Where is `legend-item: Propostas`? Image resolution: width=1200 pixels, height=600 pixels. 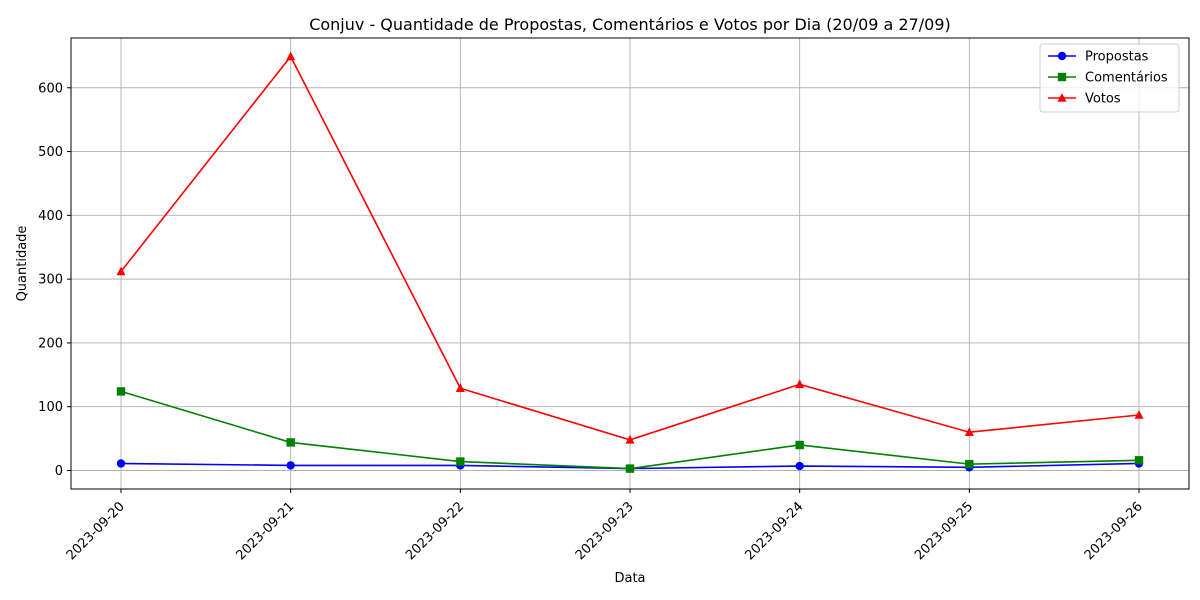 legend-item: Propostas is located at coordinates (1098, 57).